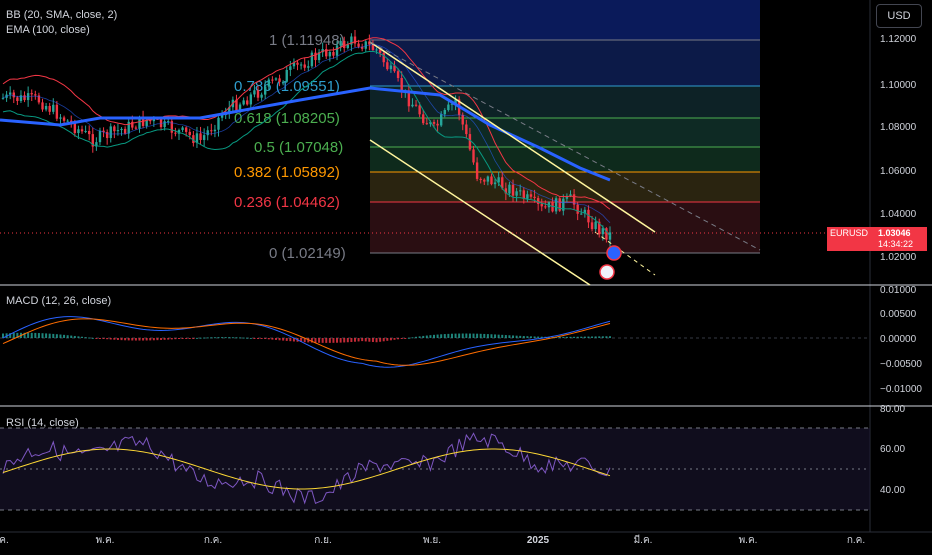 The width and height of the screenshot is (932, 555). What do you see at coordinates (565, 20) in the screenshot?
I see `fib-top-zone` at bounding box center [565, 20].